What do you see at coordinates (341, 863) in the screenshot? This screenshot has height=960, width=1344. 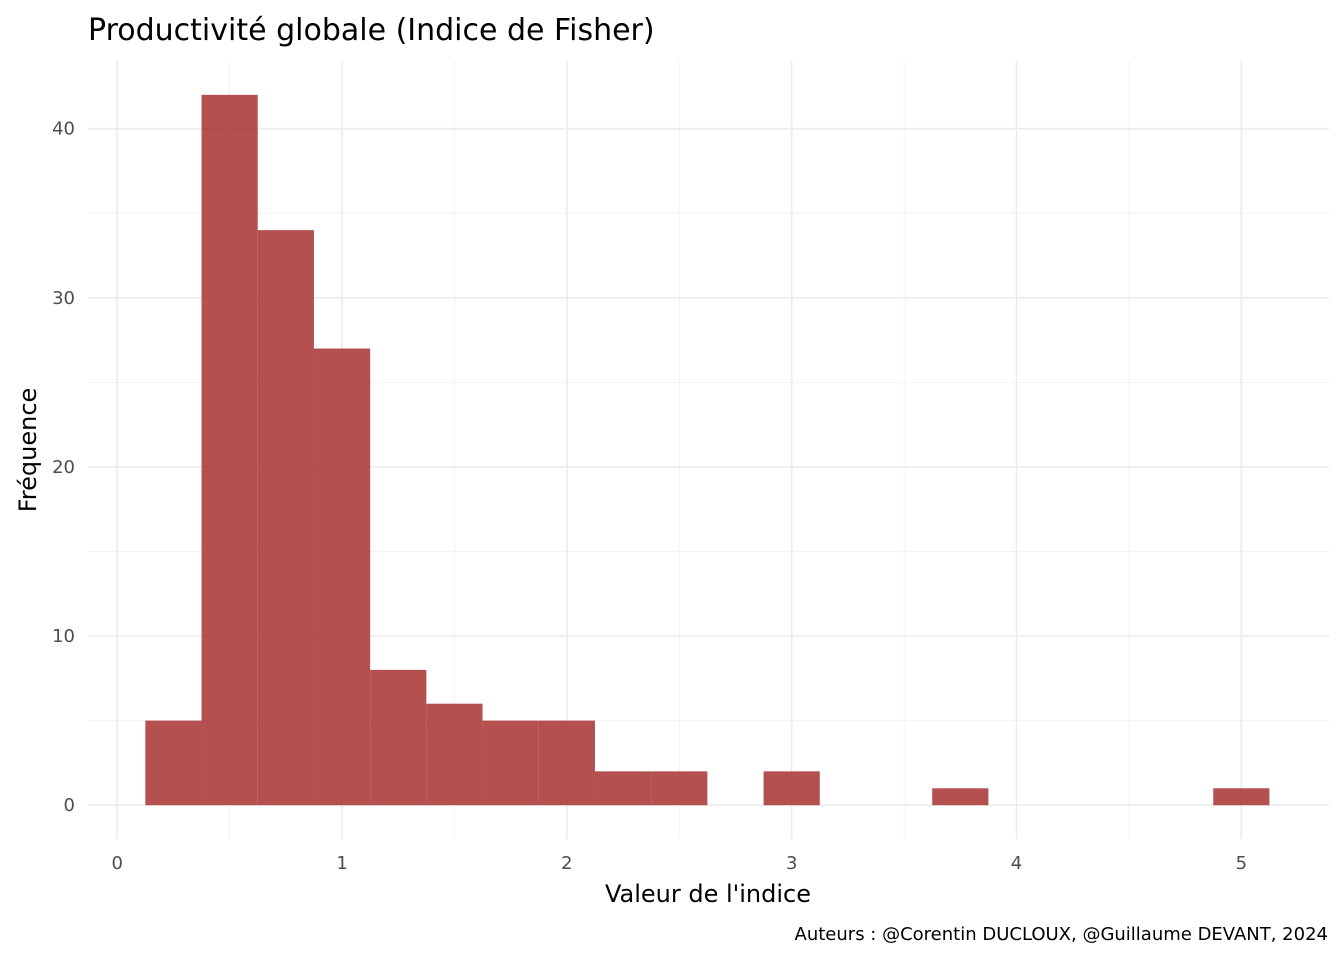 I see `x-tick-label: 1` at bounding box center [341, 863].